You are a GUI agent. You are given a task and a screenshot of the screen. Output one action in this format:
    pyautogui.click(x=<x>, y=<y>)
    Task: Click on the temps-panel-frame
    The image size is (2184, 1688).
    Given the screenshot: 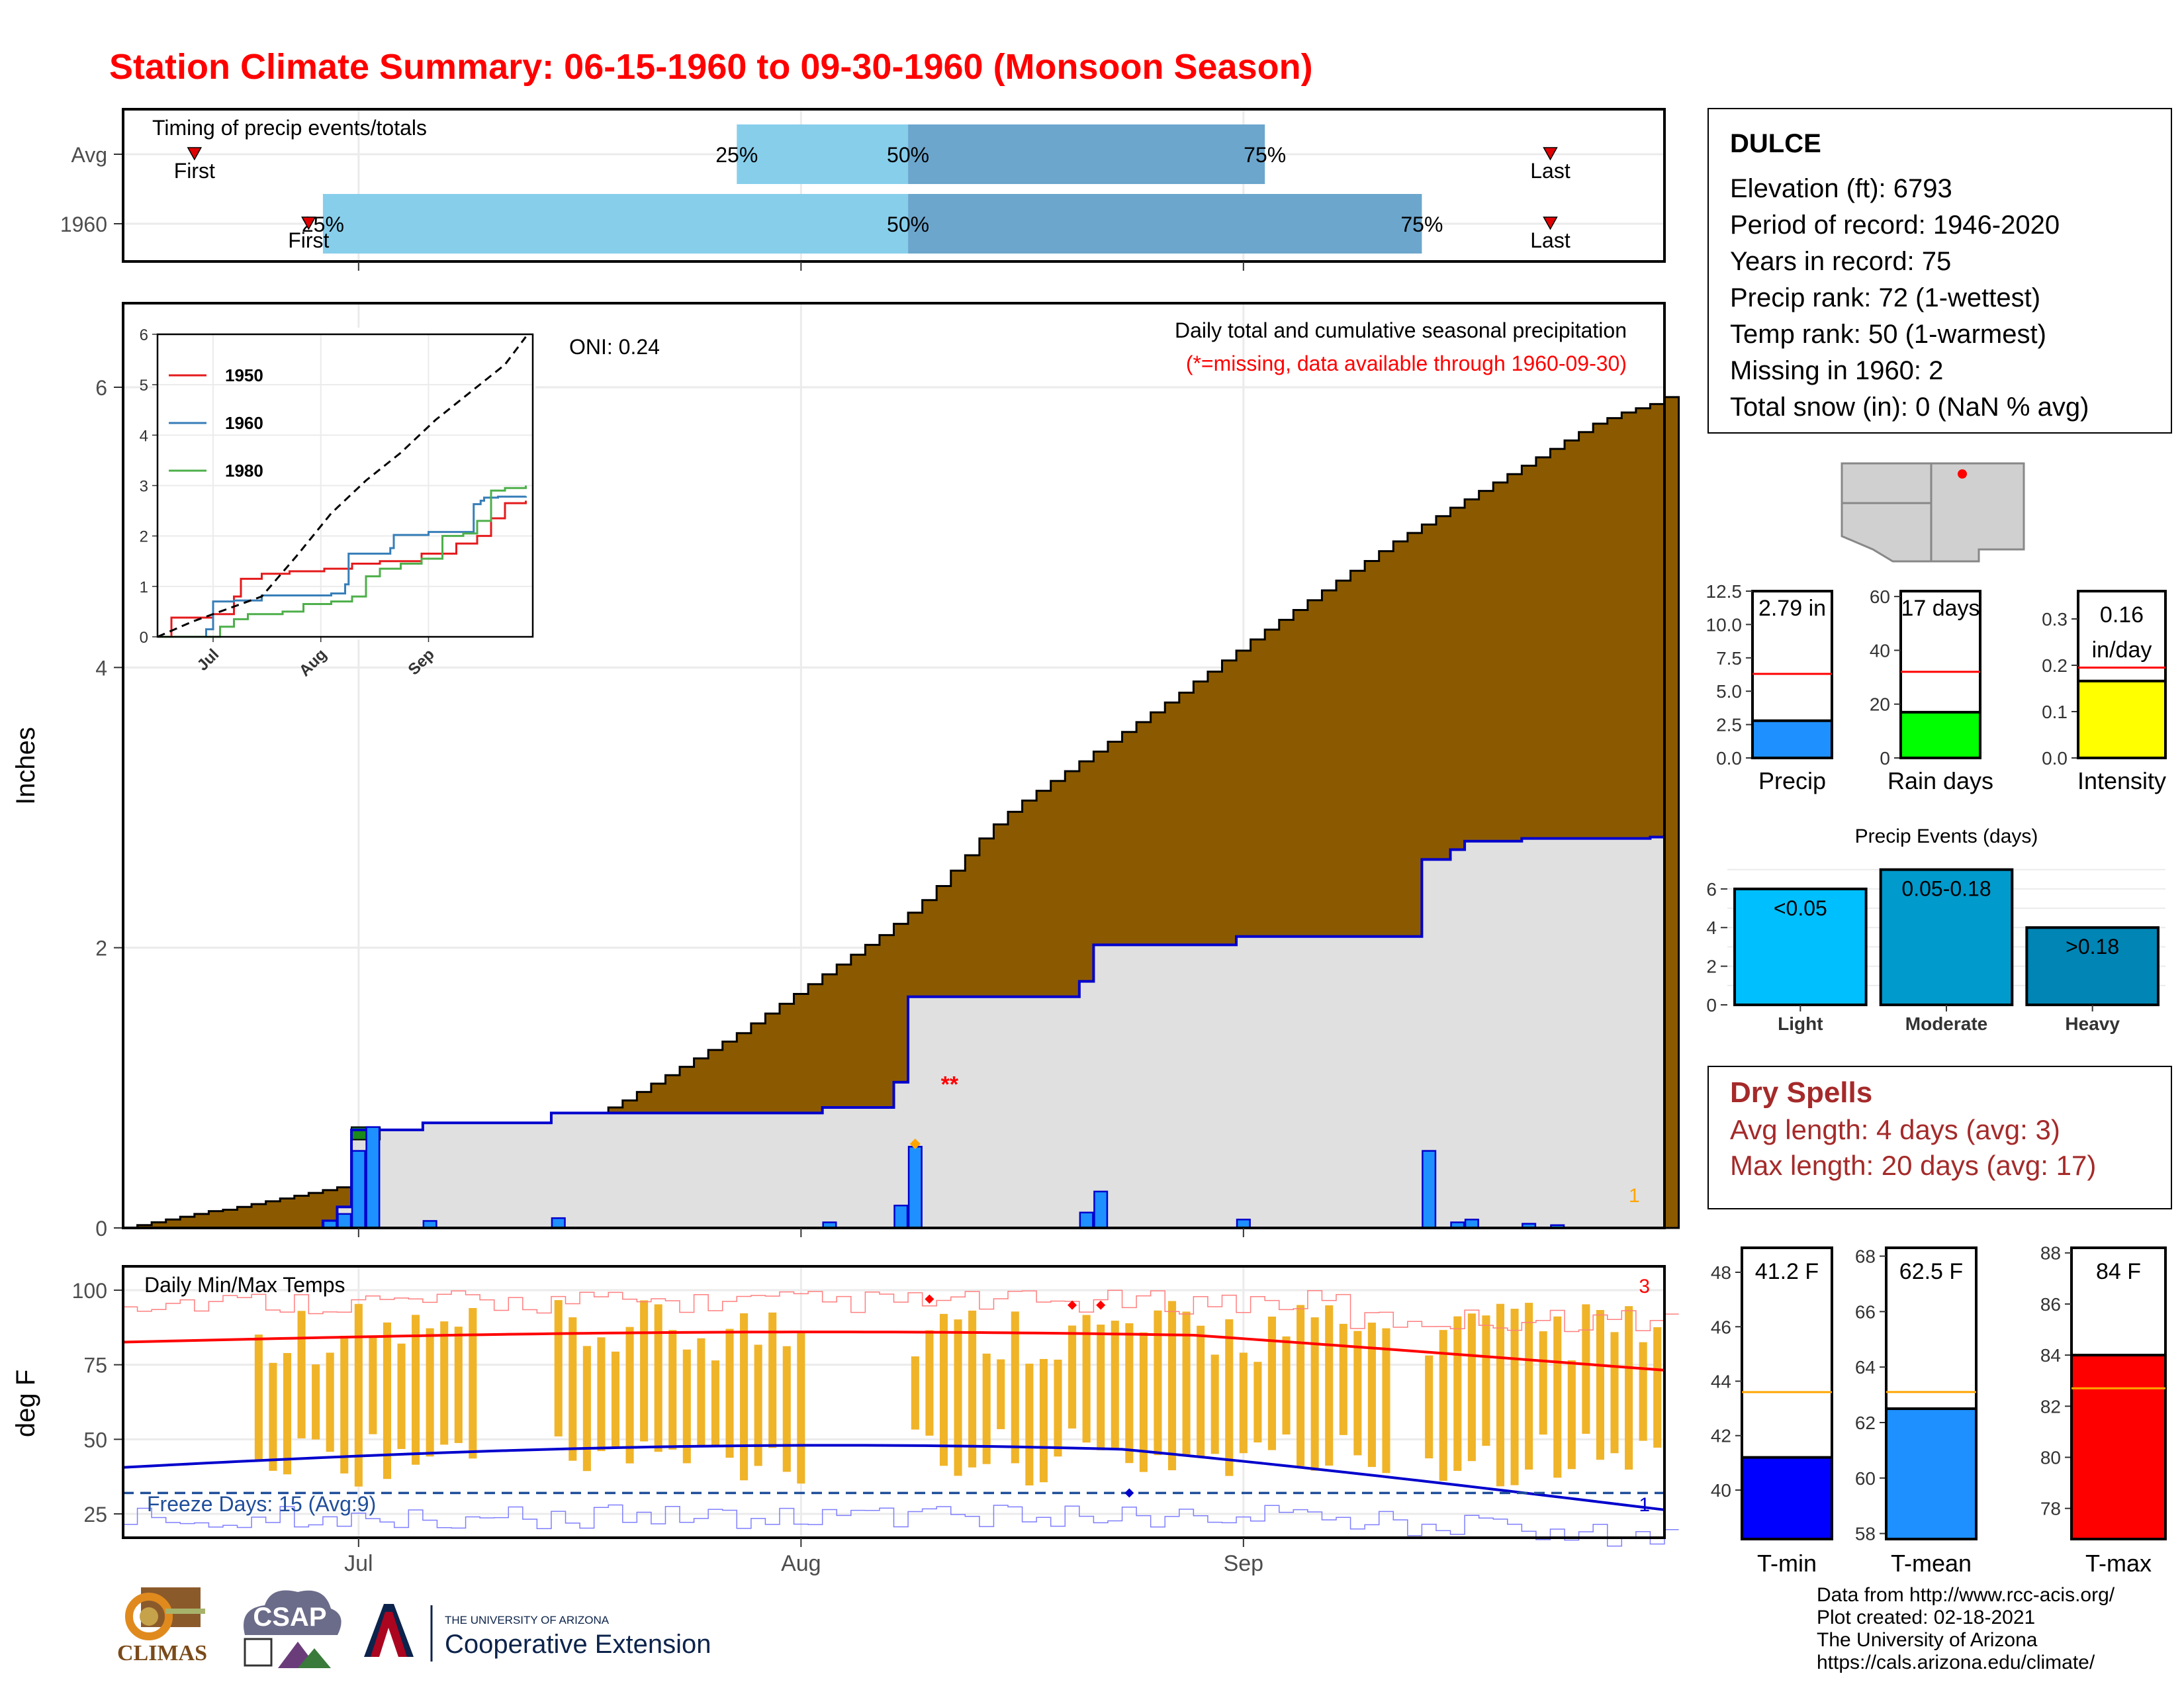 What is the action you would take?
    pyautogui.click(x=894, y=1402)
    